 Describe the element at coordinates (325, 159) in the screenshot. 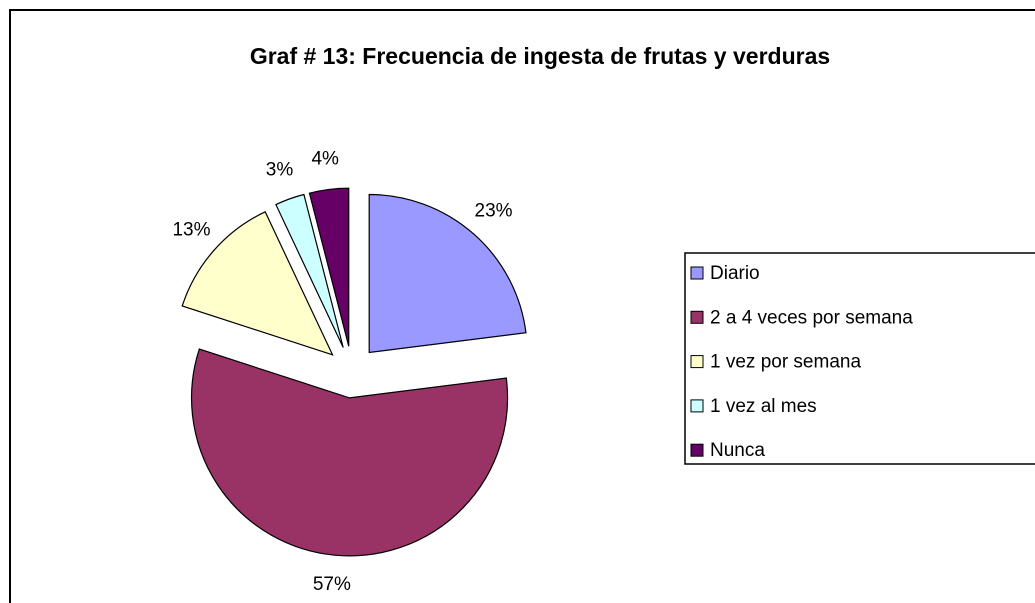

I see `data-label: 4%` at that location.